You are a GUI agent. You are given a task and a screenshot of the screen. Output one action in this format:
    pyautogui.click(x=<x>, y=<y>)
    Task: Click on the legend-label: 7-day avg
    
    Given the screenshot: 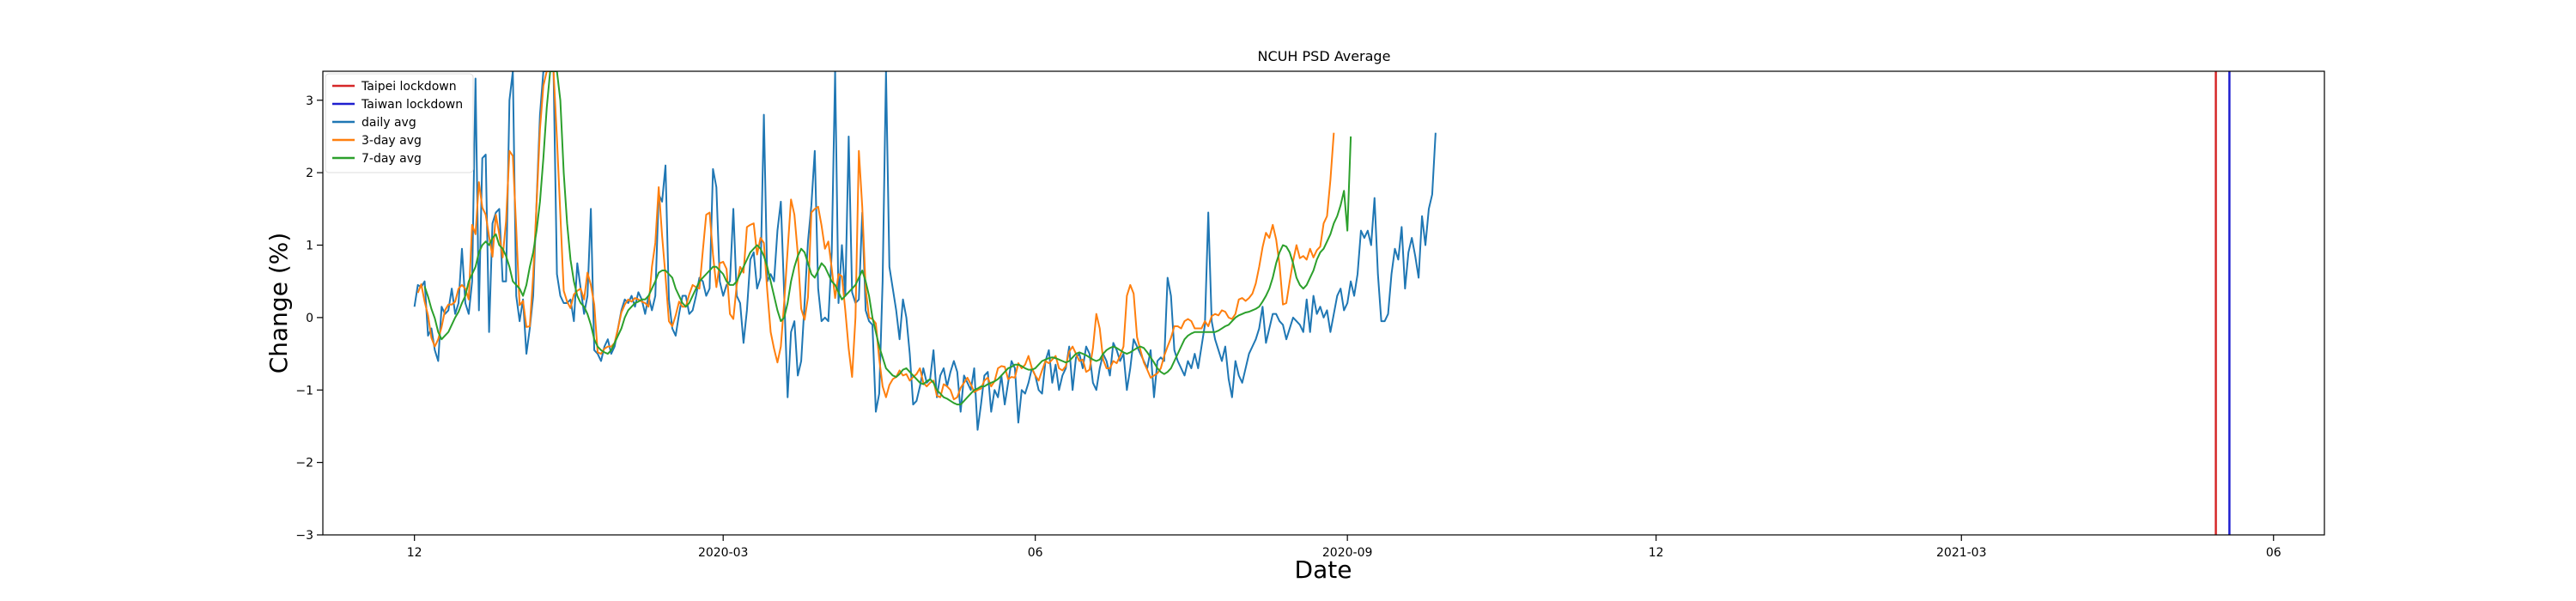 What is the action you would take?
    pyautogui.click(x=391, y=159)
    